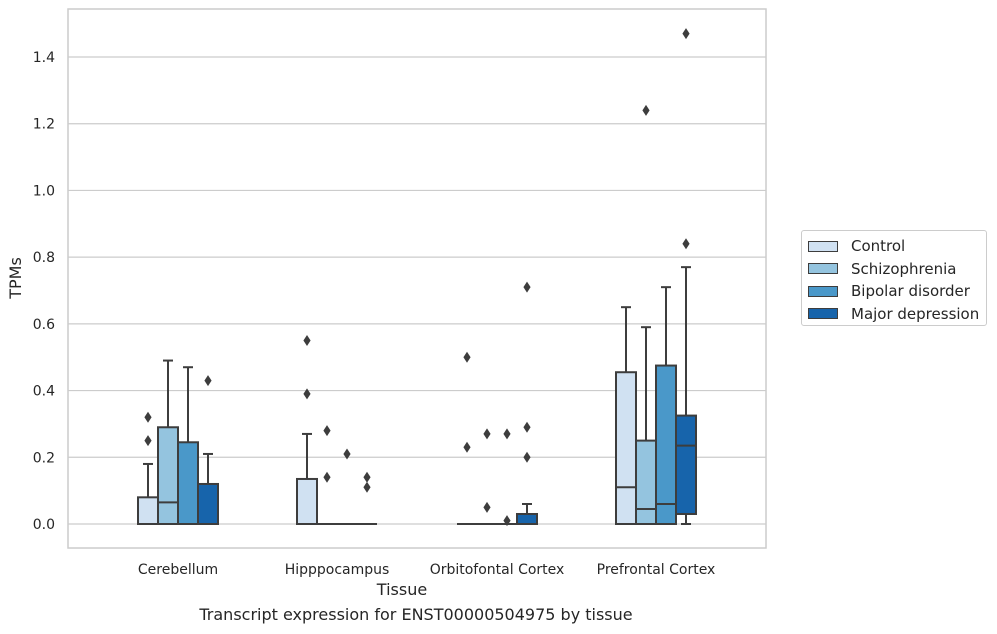 This screenshot has width=997, height=634. I want to click on y-tick-label: 0.2, so click(44, 458).